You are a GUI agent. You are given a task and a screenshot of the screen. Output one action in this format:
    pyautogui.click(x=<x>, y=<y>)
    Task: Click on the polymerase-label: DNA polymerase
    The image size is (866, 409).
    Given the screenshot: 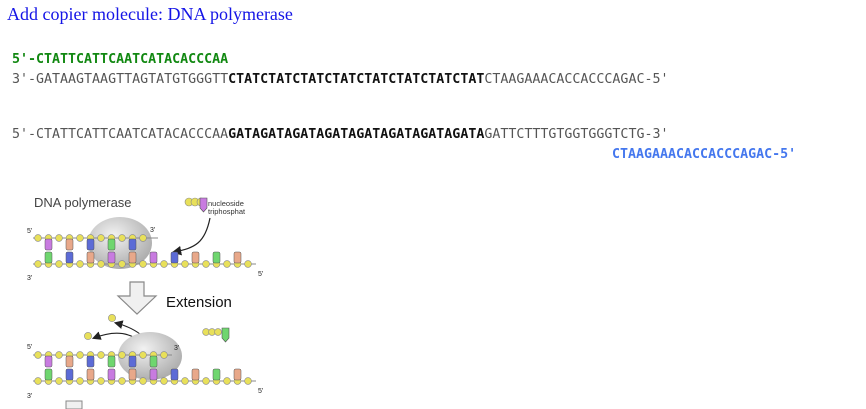 What is the action you would take?
    pyautogui.click(x=83, y=202)
    